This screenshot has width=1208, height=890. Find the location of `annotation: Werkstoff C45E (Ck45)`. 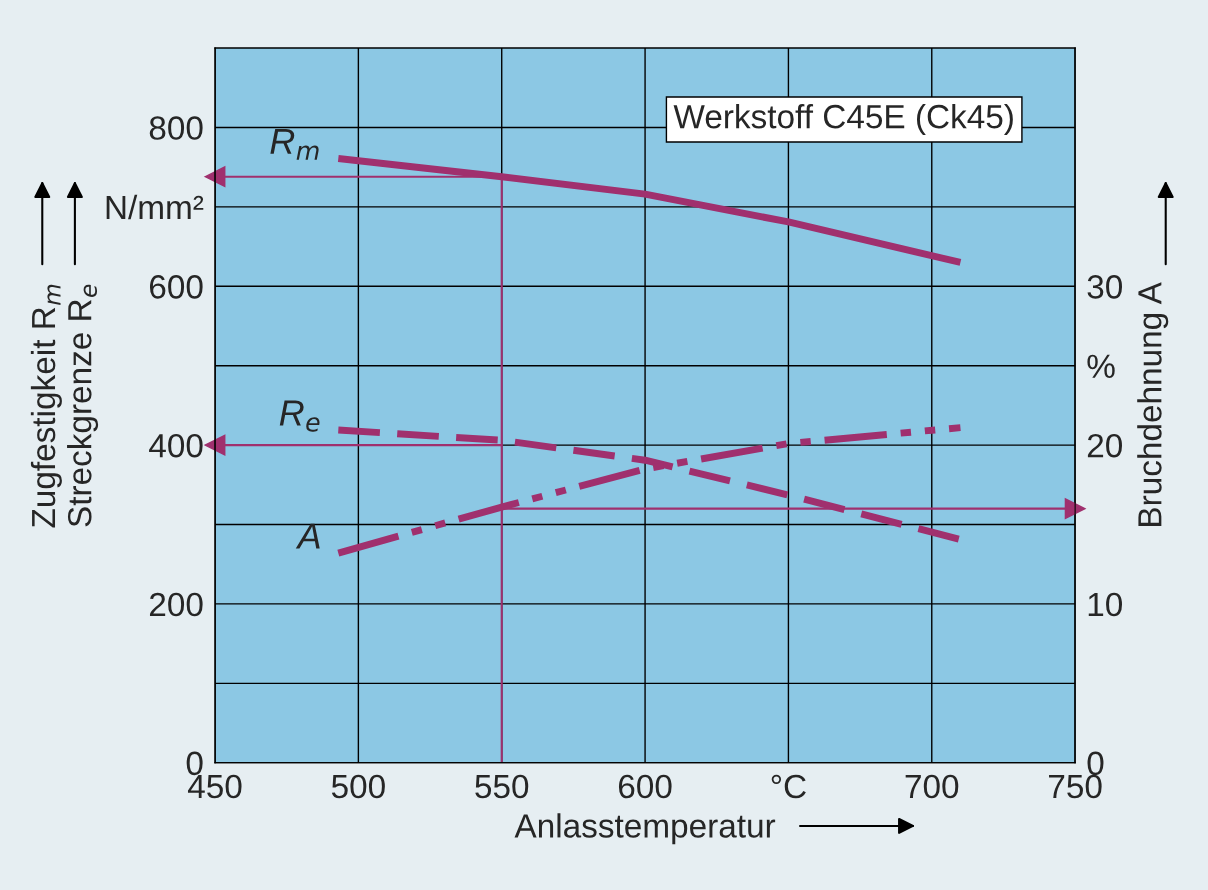

annotation: Werkstoff C45E (Ck45) is located at coordinates (843, 119).